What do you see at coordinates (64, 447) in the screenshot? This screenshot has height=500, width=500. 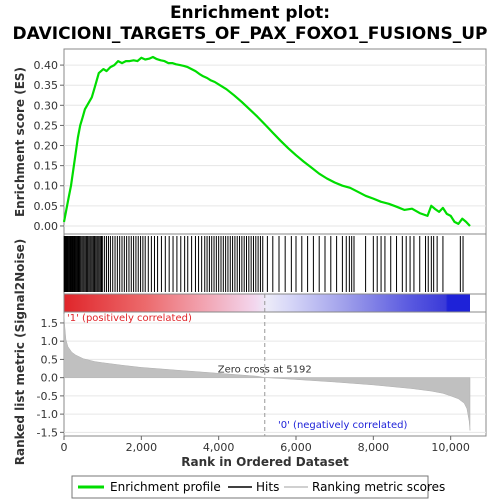 I see `x-tick-label: 0` at bounding box center [64, 447].